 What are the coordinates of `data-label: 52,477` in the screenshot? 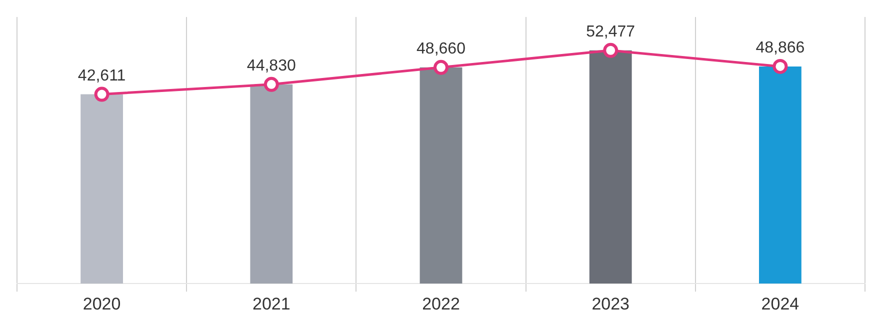 It's located at (611, 31).